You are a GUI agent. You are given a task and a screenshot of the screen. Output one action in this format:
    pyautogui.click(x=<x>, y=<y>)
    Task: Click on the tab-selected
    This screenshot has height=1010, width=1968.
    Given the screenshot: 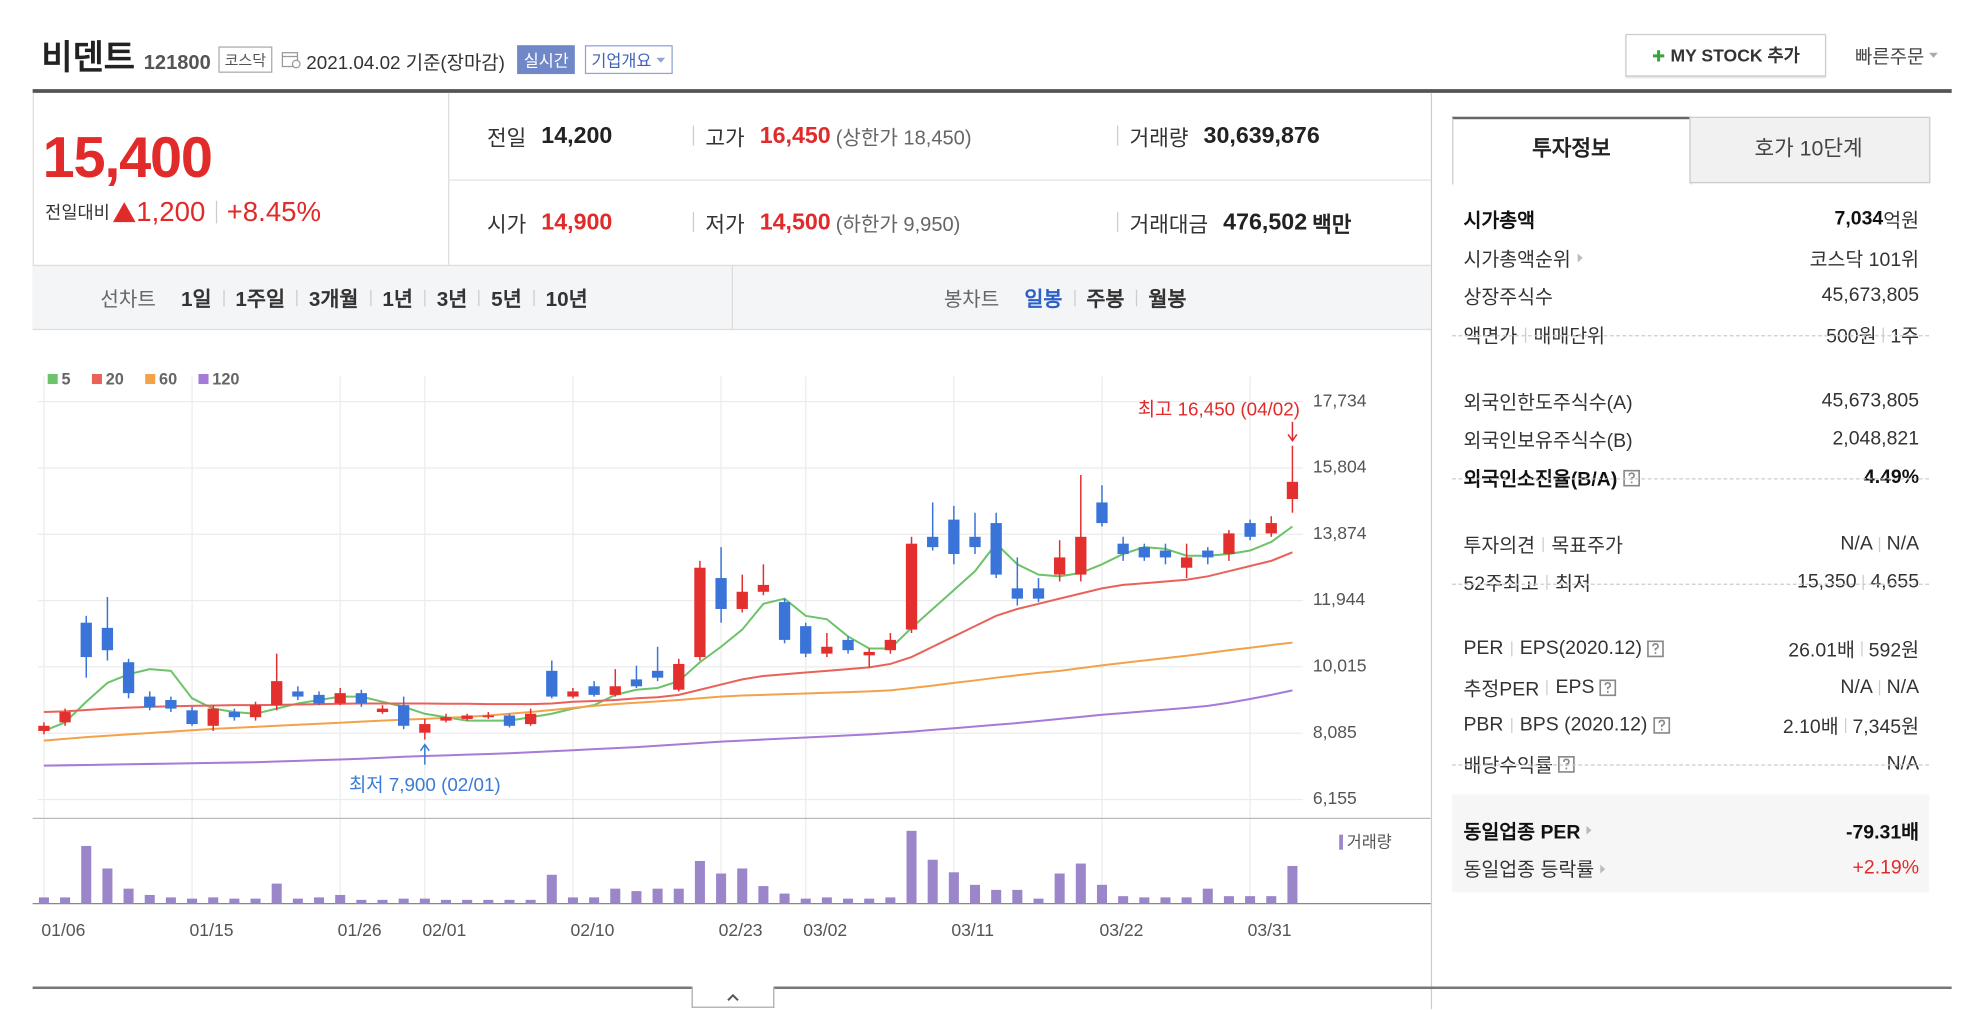 What is the action you would take?
    pyautogui.click(x=1572, y=150)
    